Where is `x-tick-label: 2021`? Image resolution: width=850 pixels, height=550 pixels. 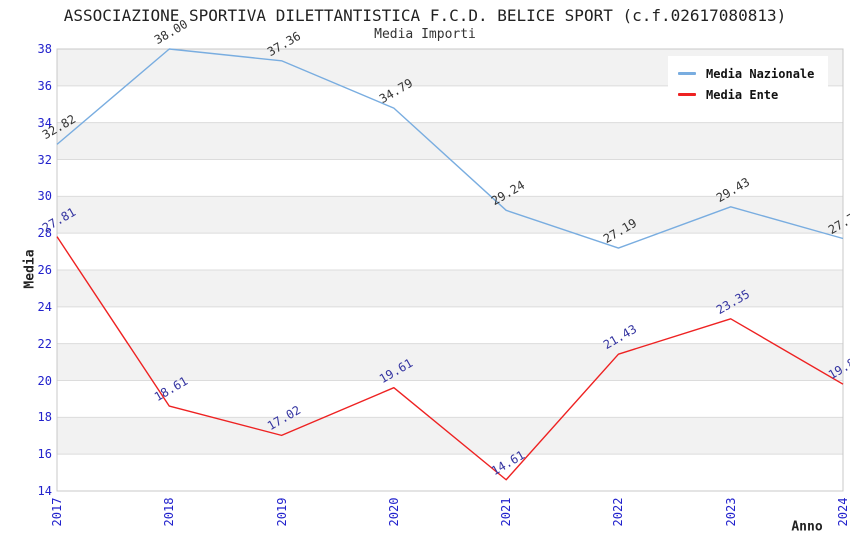 x-tick-label: 2021 is located at coordinates (506, 512).